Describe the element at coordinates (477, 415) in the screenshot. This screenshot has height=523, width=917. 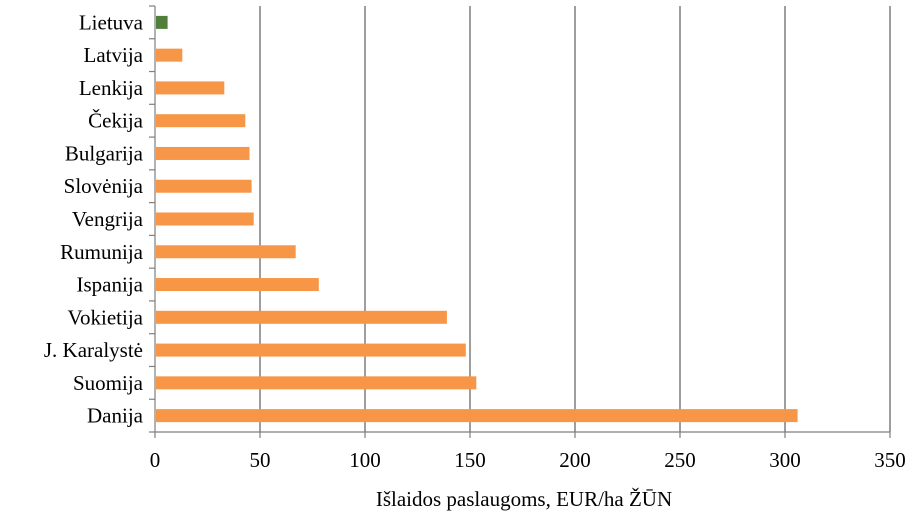
I see `bar-danija` at that location.